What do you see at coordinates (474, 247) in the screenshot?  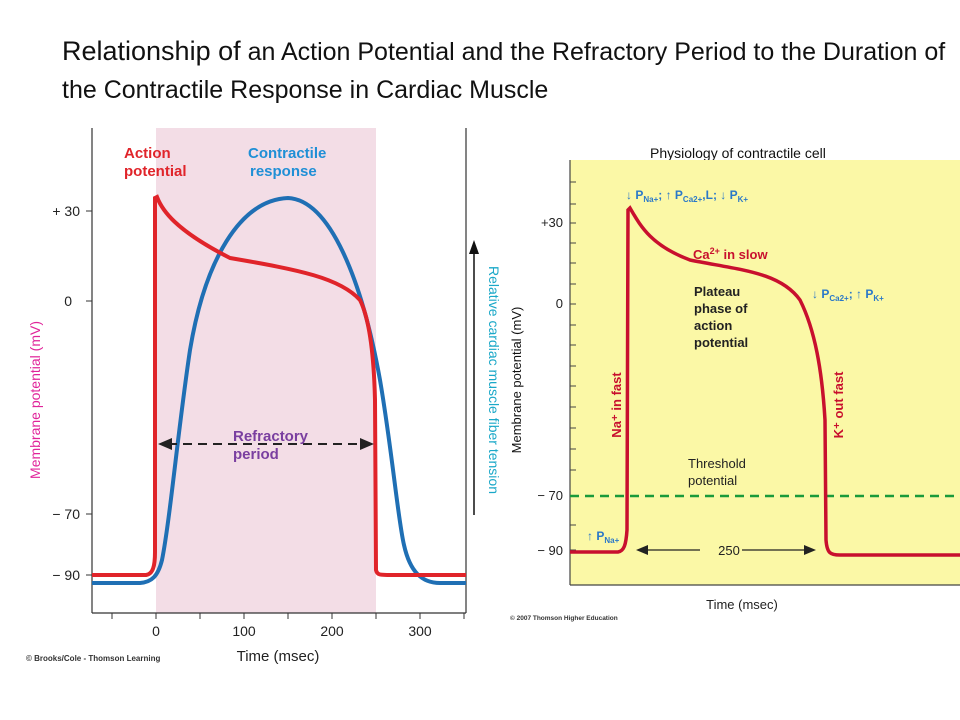 I see `tension-arrow-head` at bounding box center [474, 247].